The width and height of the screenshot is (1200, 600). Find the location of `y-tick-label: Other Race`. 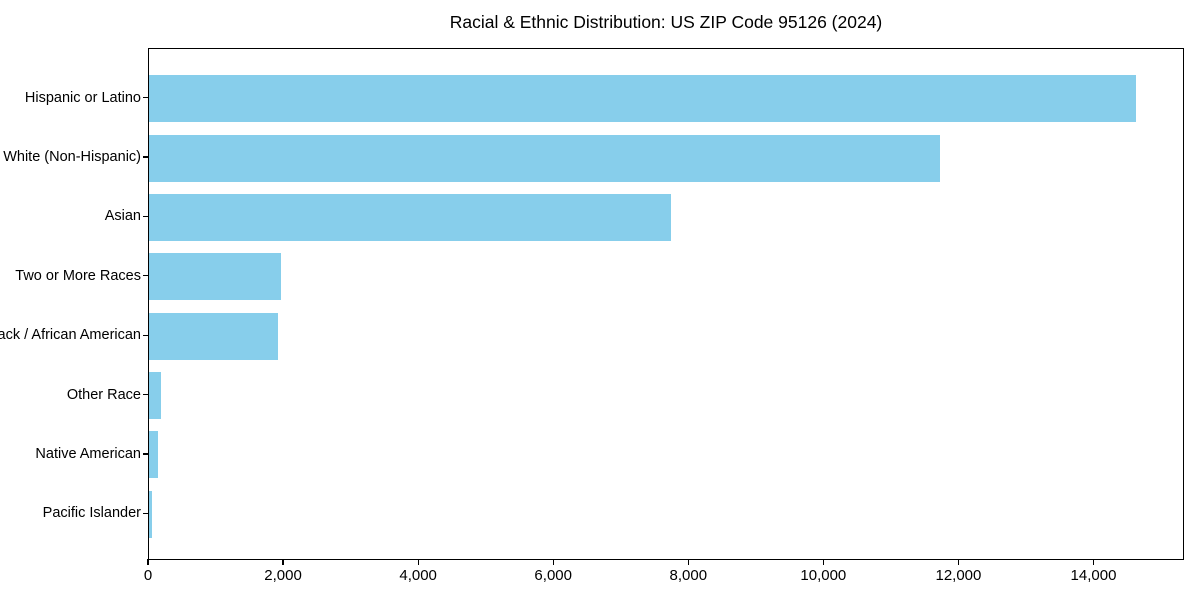

y-tick-label: Other Race is located at coordinates (103, 394).